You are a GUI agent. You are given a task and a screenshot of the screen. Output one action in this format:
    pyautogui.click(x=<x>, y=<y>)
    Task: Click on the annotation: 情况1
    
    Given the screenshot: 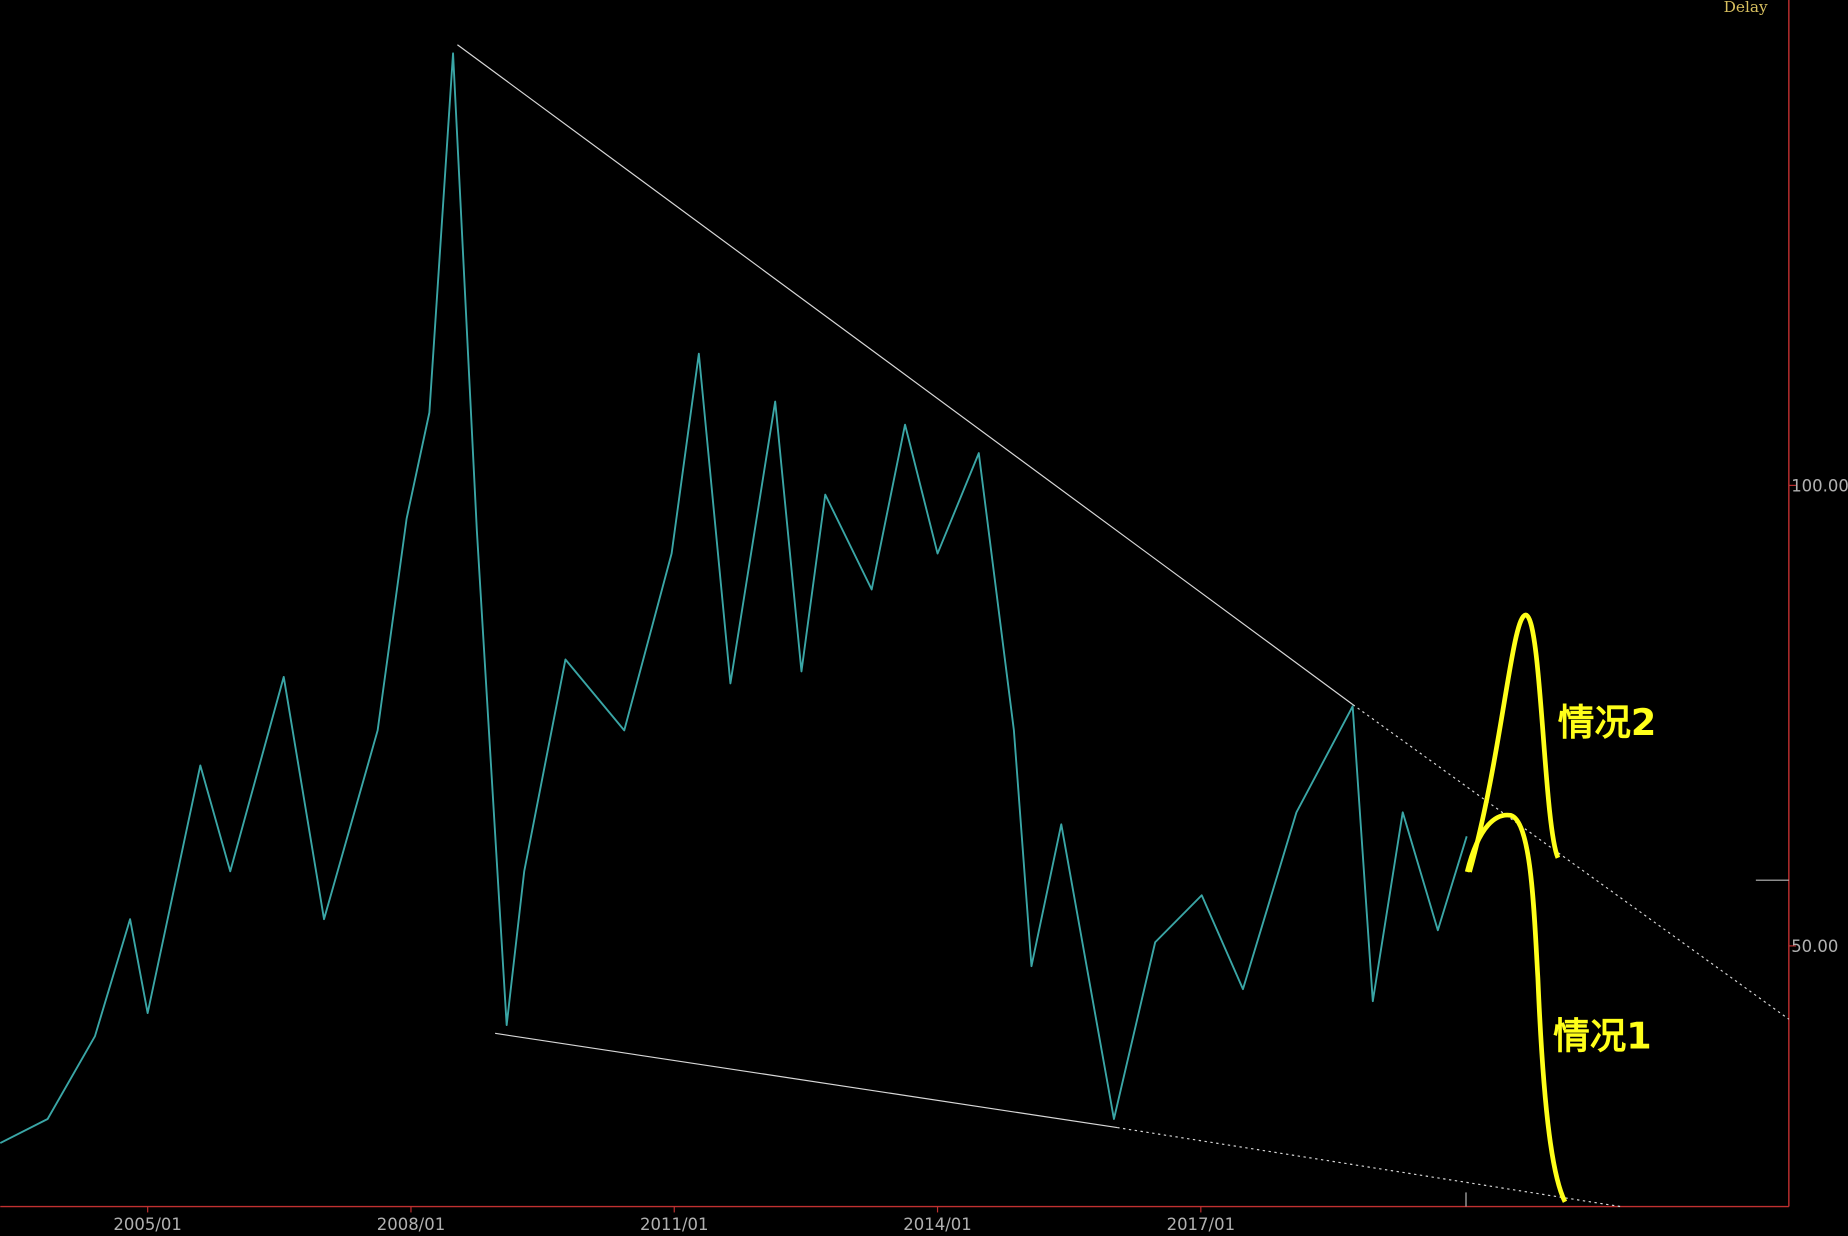 What is the action you would take?
    pyautogui.click(x=1602, y=1036)
    